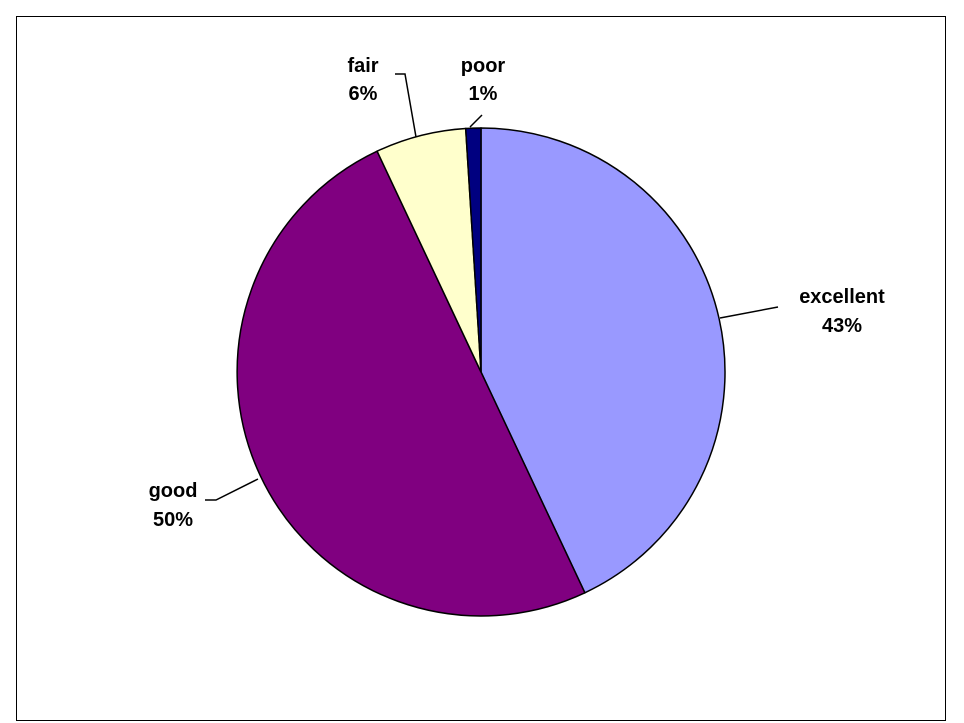 This screenshot has width=964, height=723. I want to click on slice-percent-fair: 6%, so click(363, 94).